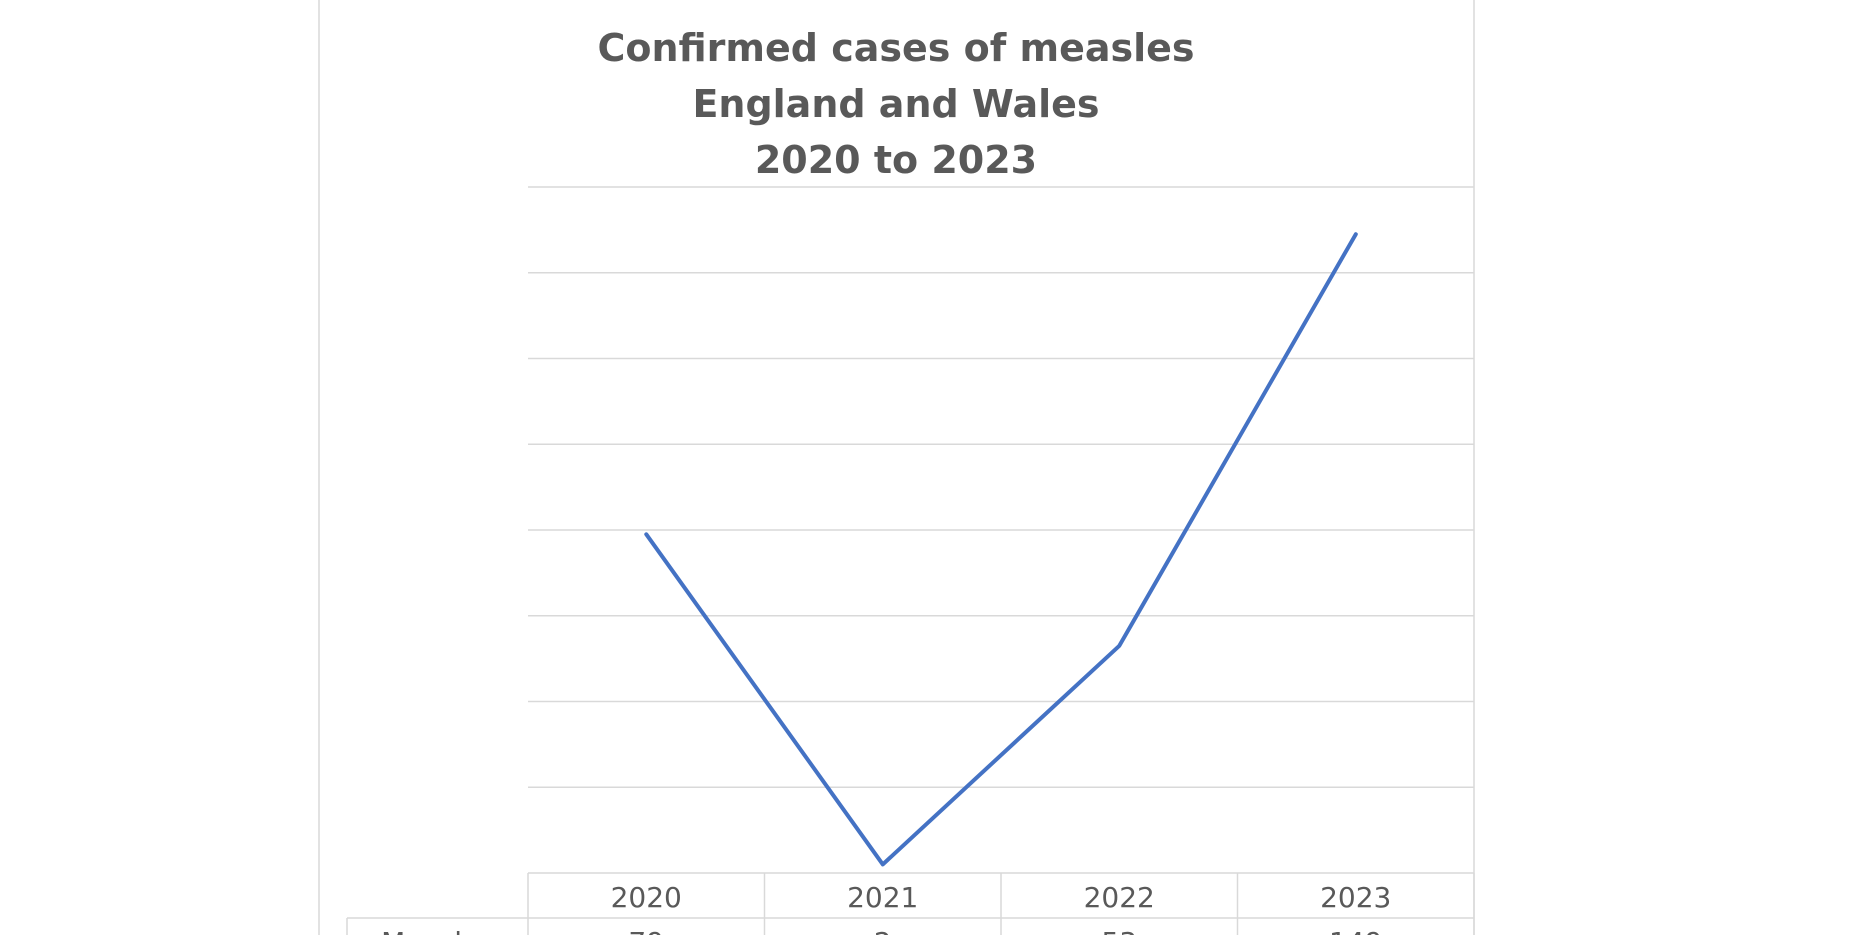 This screenshot has width=1853, height=935. Describe the element at coordinates (1119, 897) in the screenshot. I see `category-label-2022: 2022` at that location.